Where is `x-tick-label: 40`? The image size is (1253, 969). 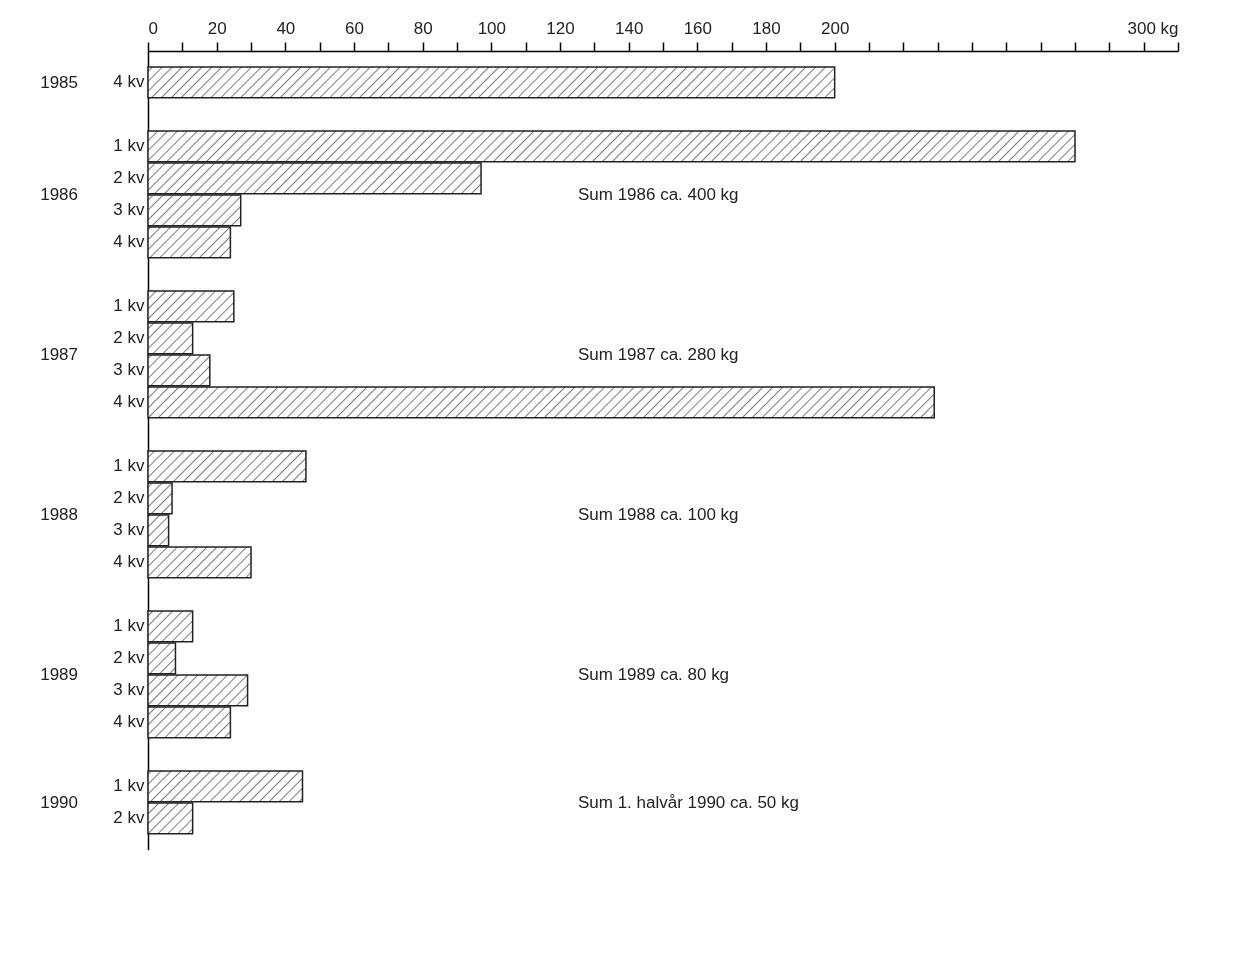
x-tick-label: 40 is located at coordinates (286, 29).